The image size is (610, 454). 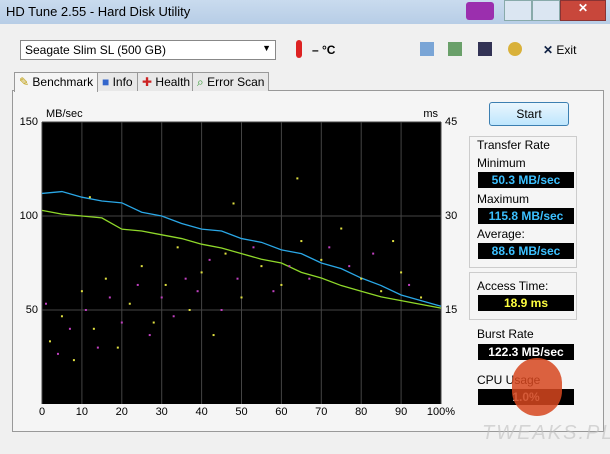 I want to click on minimize-button, so click(x=518, y=10).